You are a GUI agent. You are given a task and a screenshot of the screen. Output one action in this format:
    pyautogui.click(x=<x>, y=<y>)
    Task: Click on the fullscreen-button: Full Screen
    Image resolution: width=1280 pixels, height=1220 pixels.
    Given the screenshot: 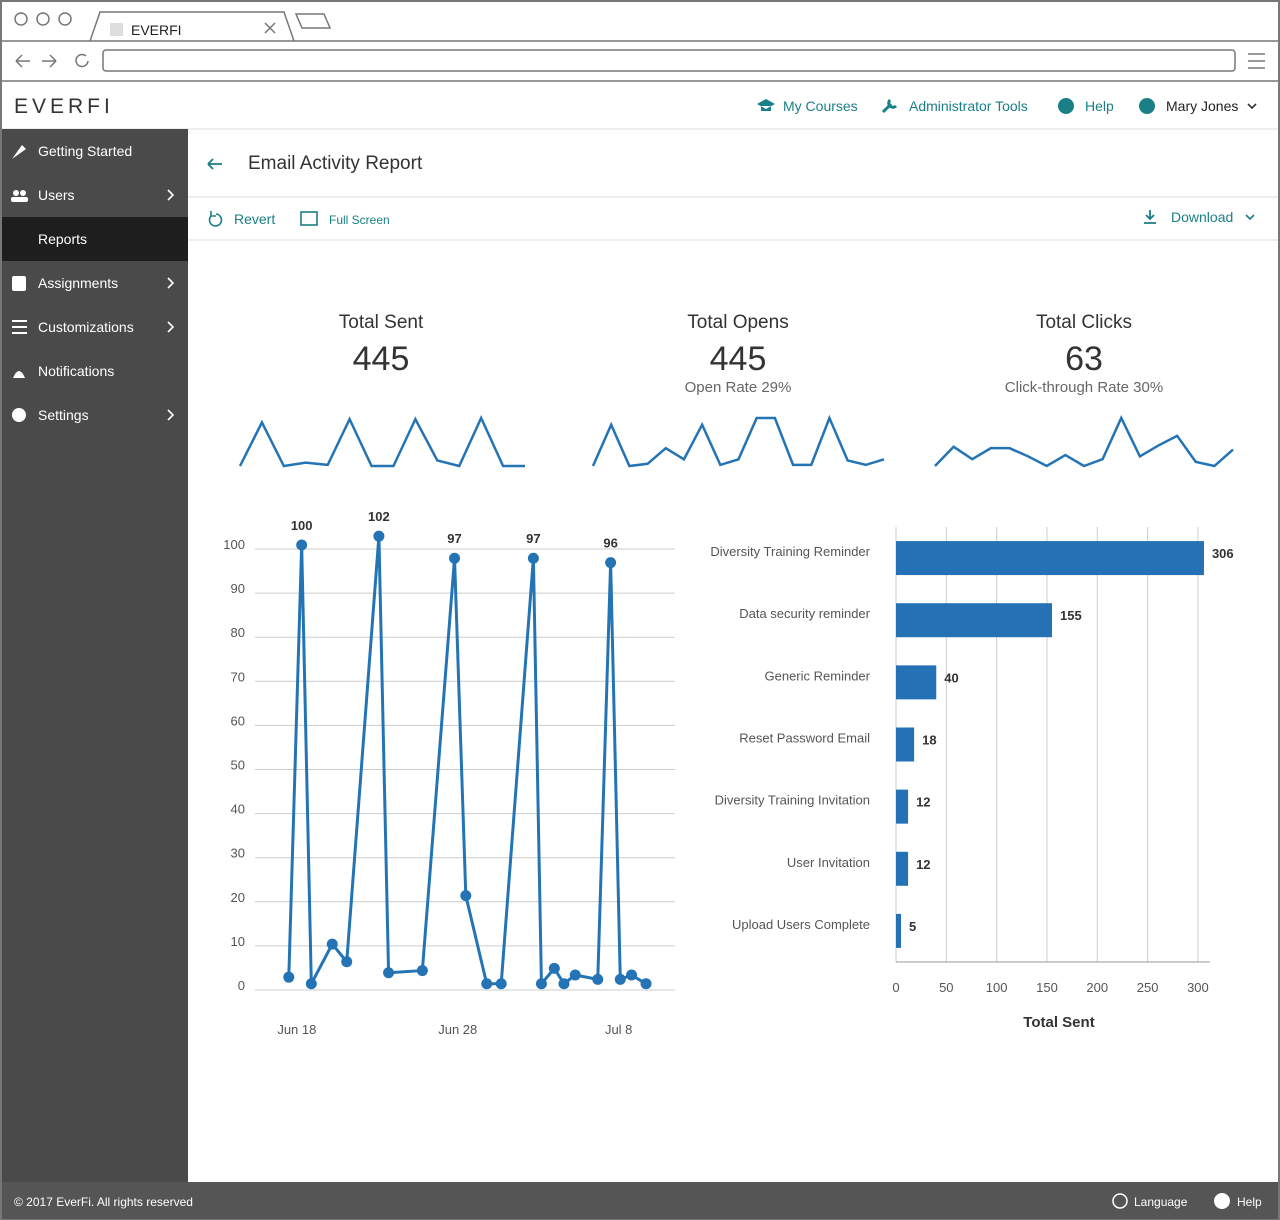 What is the action you would take?
    pyautogui.click(x=359, y=220)
    